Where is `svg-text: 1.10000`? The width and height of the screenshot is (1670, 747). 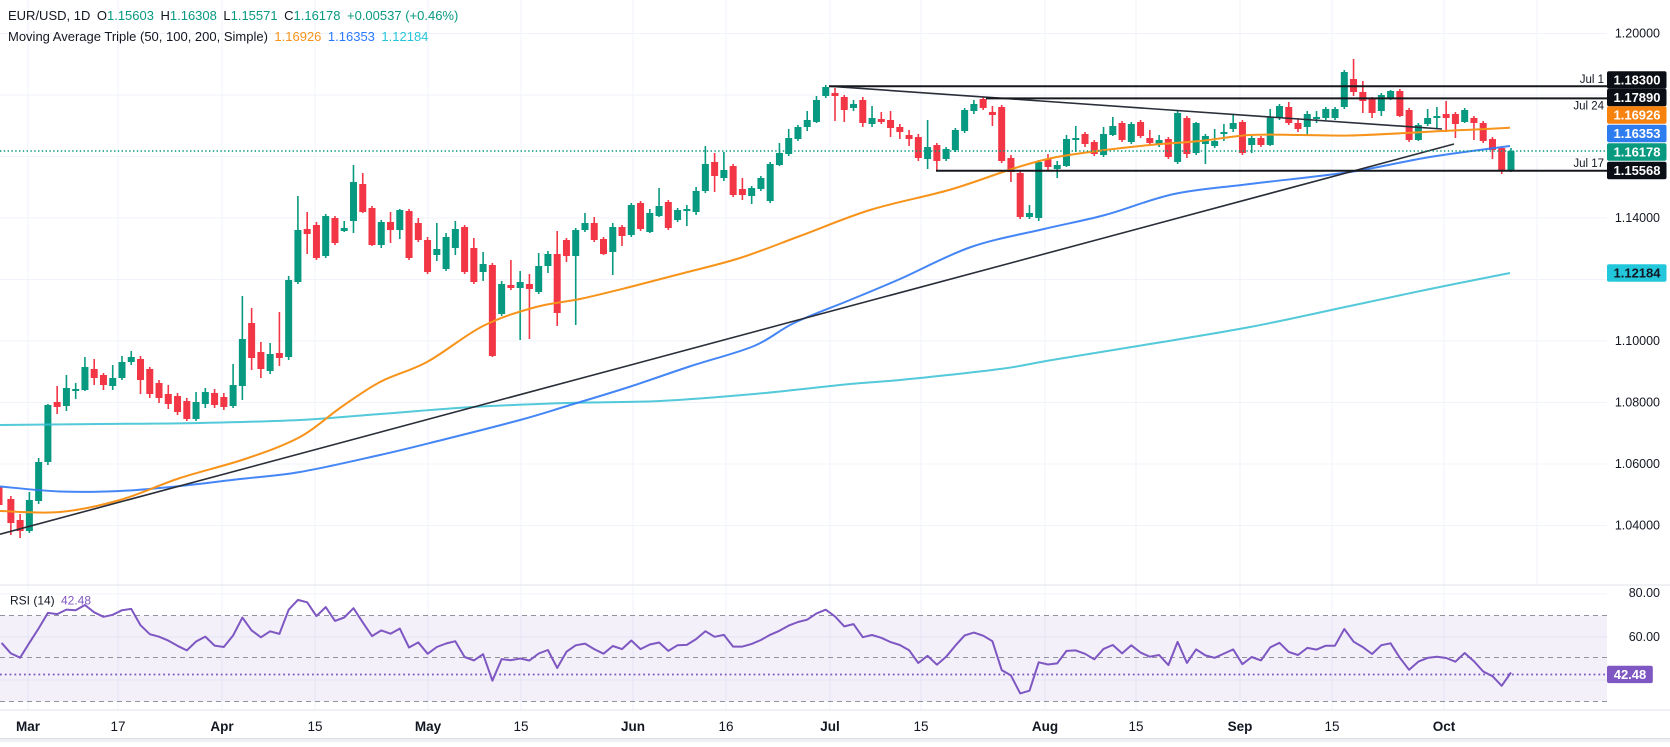
svg-text: 1.10000 is located at coordinates (1637, 341).